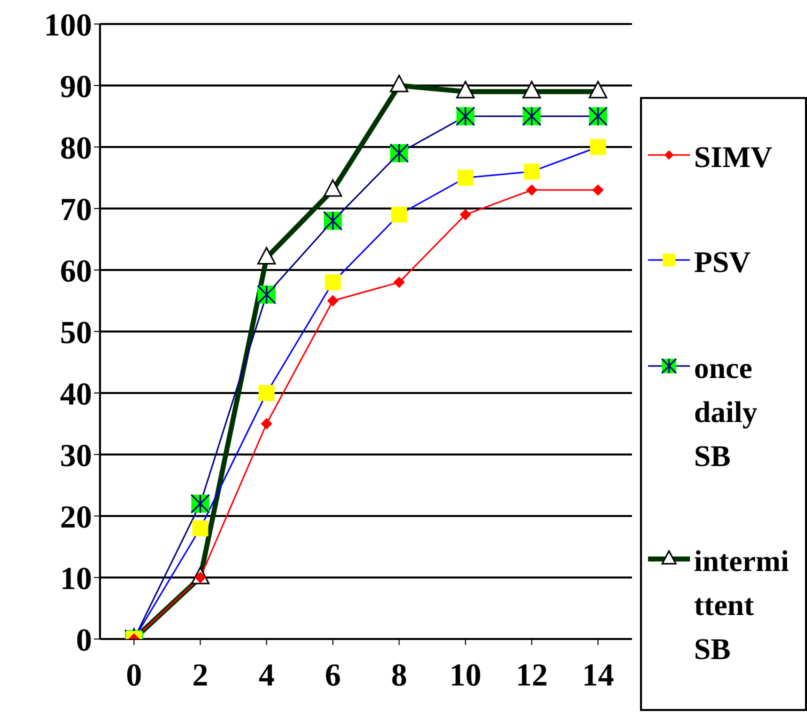 This screenshot has height=719, width=807. What do you see at coordinates (598, 674) in the screenshot?
I see `x-tick-label: 14` at bounding box center [598, 674].